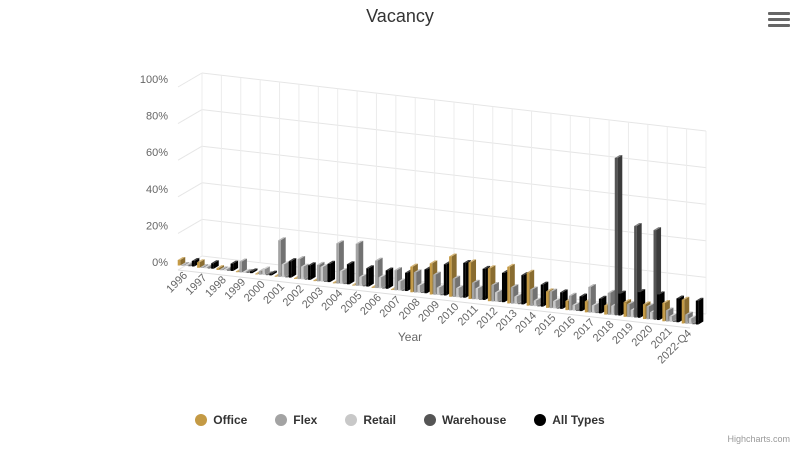 This screenshot has width=800, height=450. Describe the element at coordinates (370, 420) in the screenshot. I see `legend-item-retail: Retail` at that location.